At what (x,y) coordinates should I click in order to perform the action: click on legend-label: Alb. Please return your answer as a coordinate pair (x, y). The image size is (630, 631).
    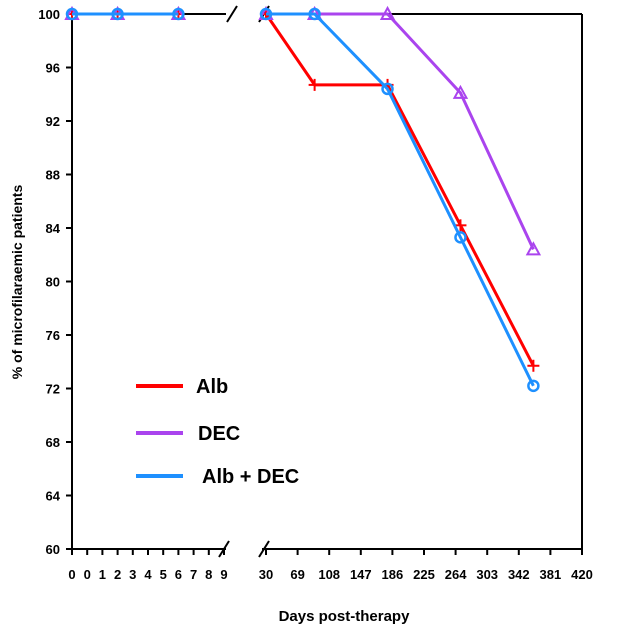
    Looking at the image, I should click on (212, 387).